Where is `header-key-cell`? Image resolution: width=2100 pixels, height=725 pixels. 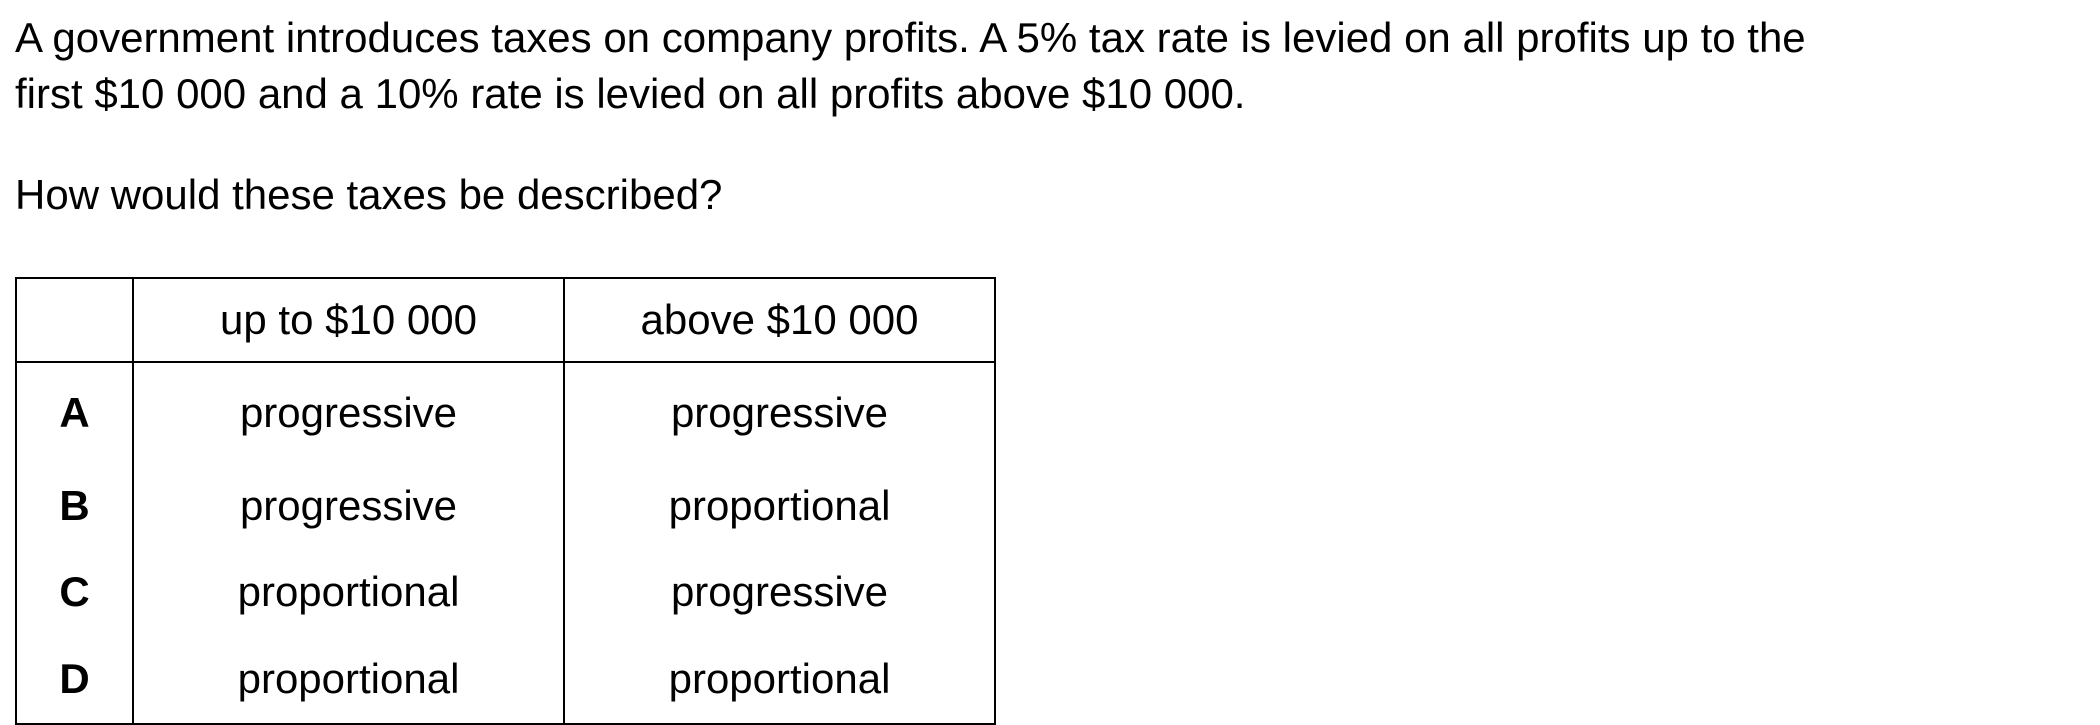 header-key-cell is located at coordinates (74, 320).